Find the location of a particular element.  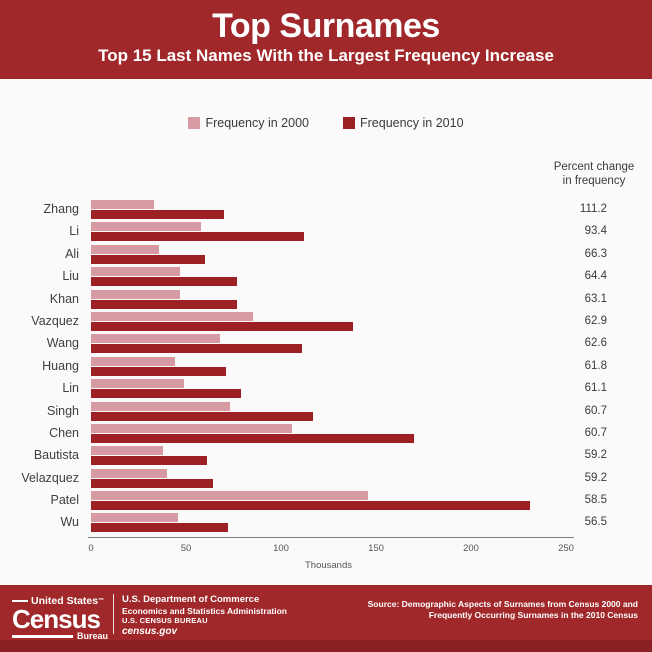

percent-value: 62.9 is located at coordinates (595, 320).